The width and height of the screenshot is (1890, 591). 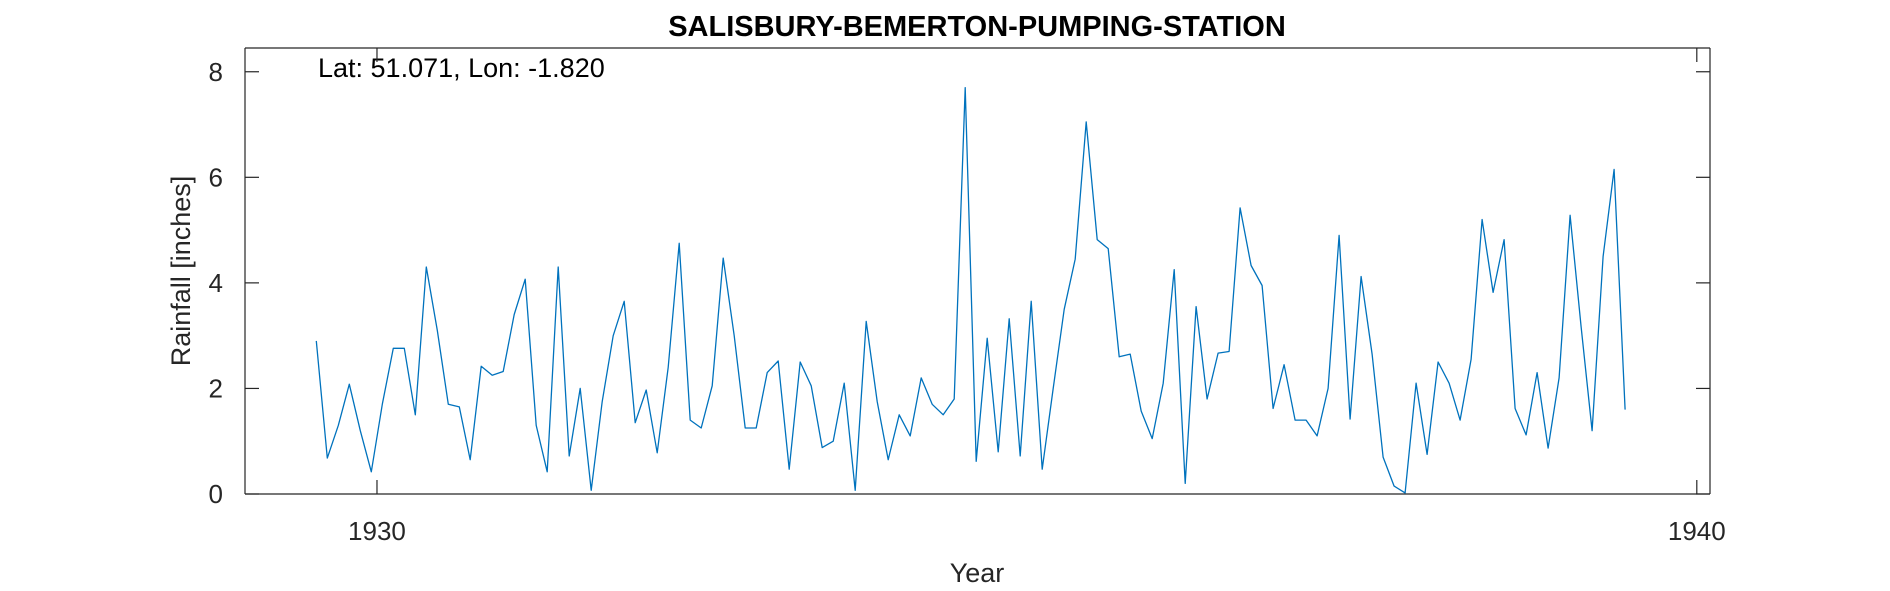 What do you see at coordinates (1697, 531) in the screenshot?
I see `x-tick-label: 1940` at bounding box center [1697, 531].